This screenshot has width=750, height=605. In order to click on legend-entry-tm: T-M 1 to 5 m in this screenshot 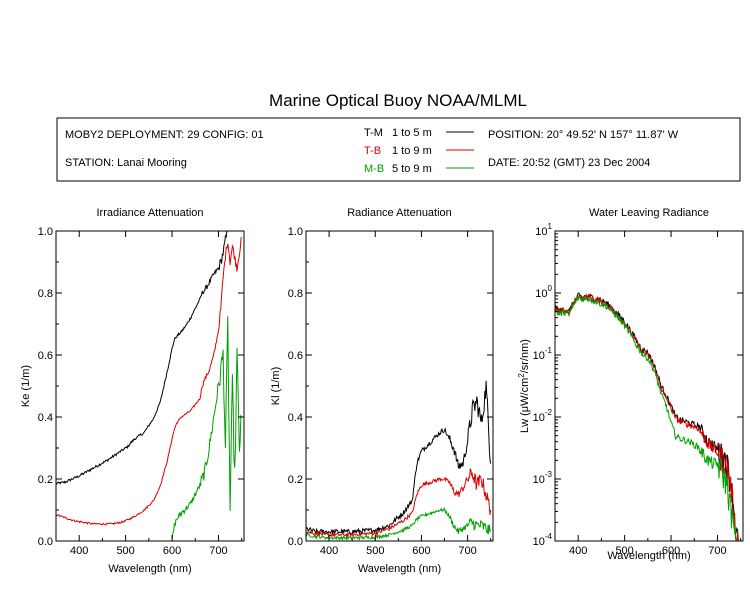, I will do `click(419, 133)`.